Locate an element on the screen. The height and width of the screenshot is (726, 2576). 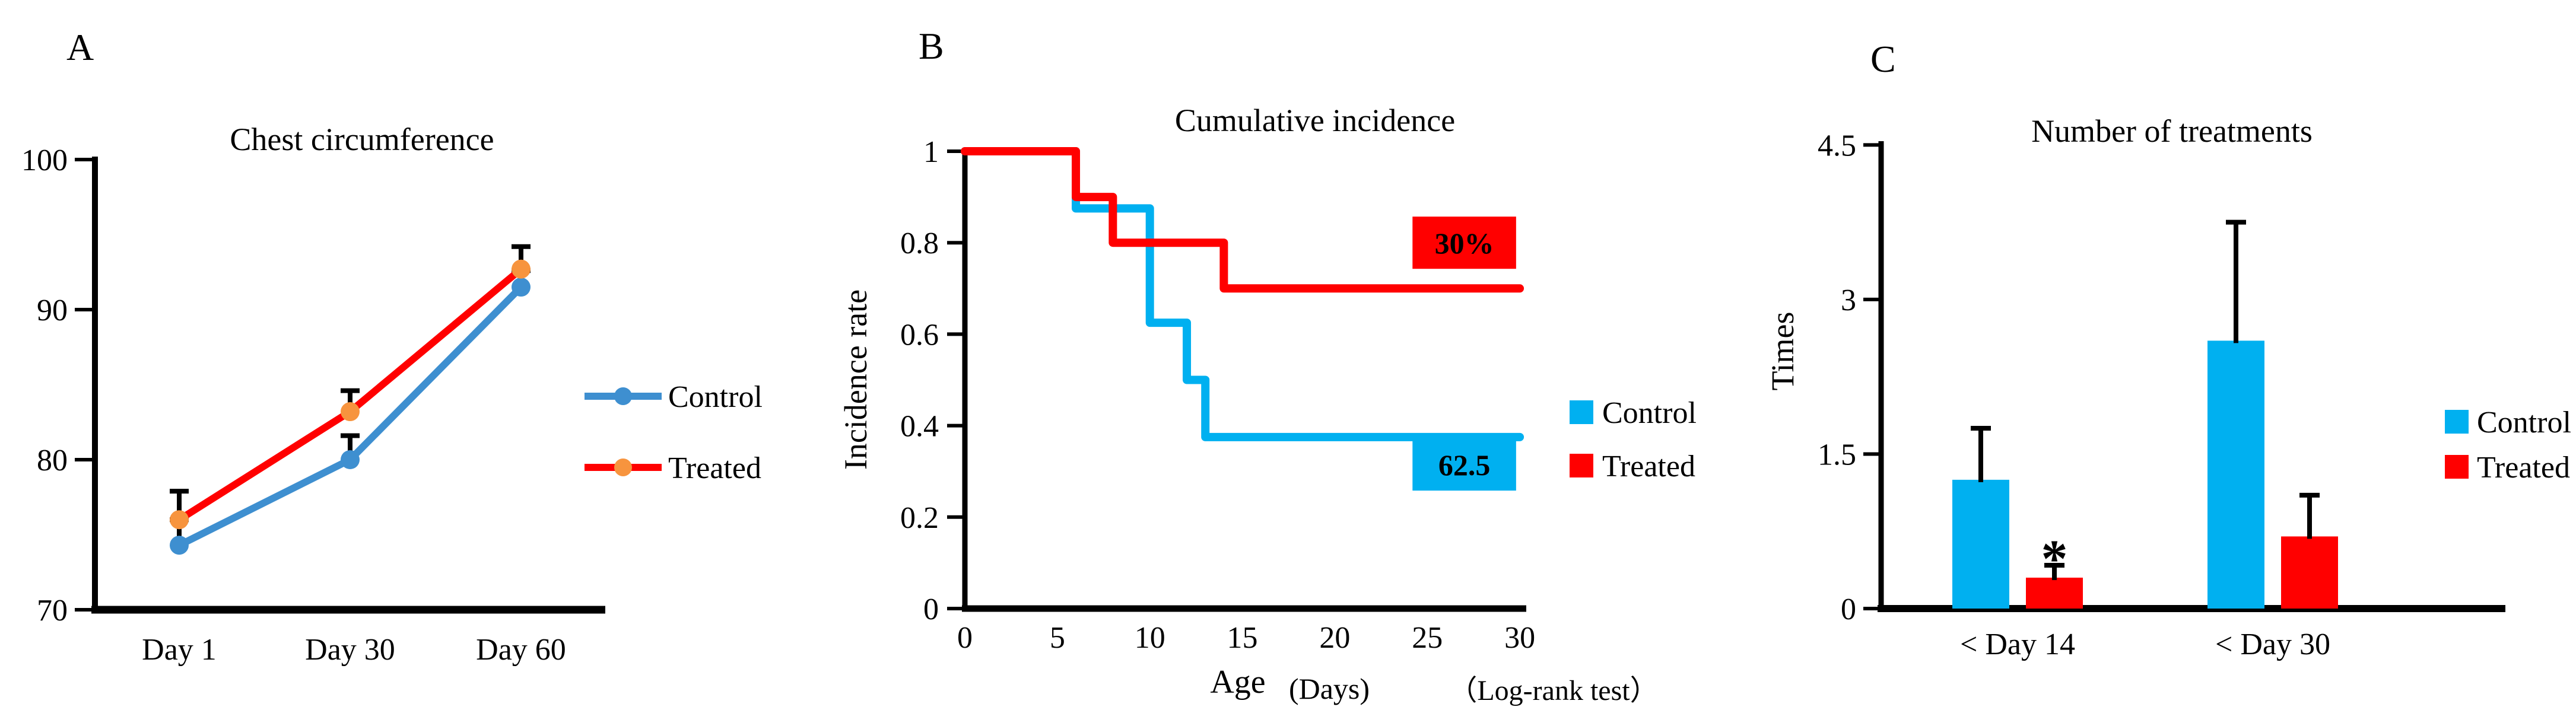
y-tick-label: 70 is located at coordinates (52, 611).